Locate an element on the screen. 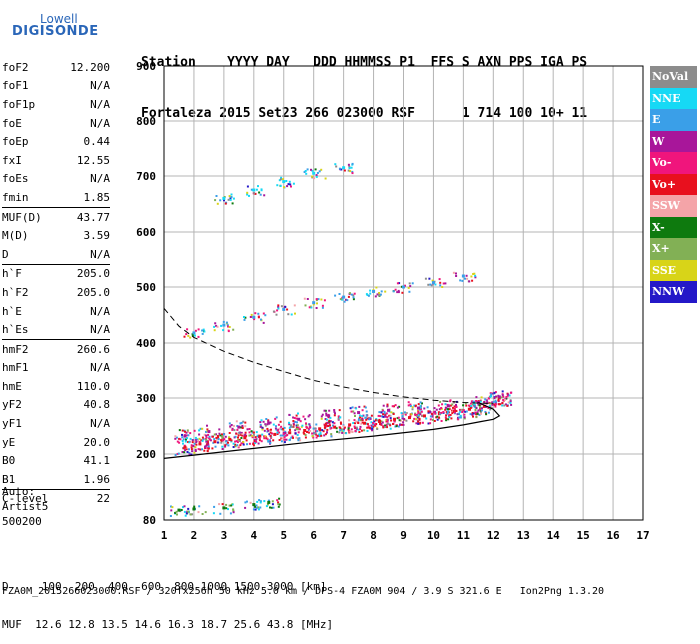 This screenshot has width=700, height=644. param-value: 110.0 is located at coordinates (93, 386).